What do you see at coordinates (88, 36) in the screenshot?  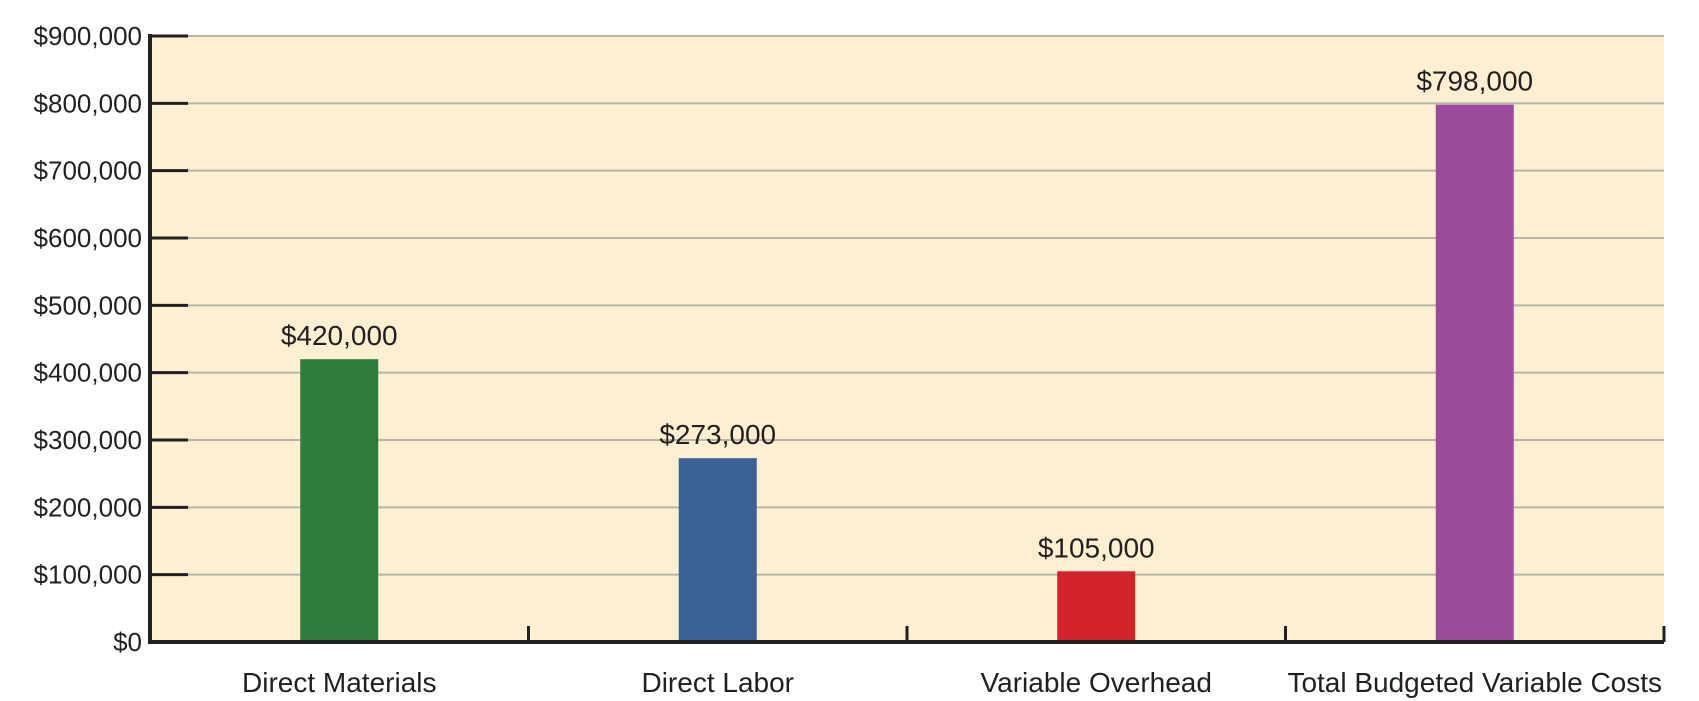 I see `y-tick-label-9: $900,000` at bounding box center [88, 36].